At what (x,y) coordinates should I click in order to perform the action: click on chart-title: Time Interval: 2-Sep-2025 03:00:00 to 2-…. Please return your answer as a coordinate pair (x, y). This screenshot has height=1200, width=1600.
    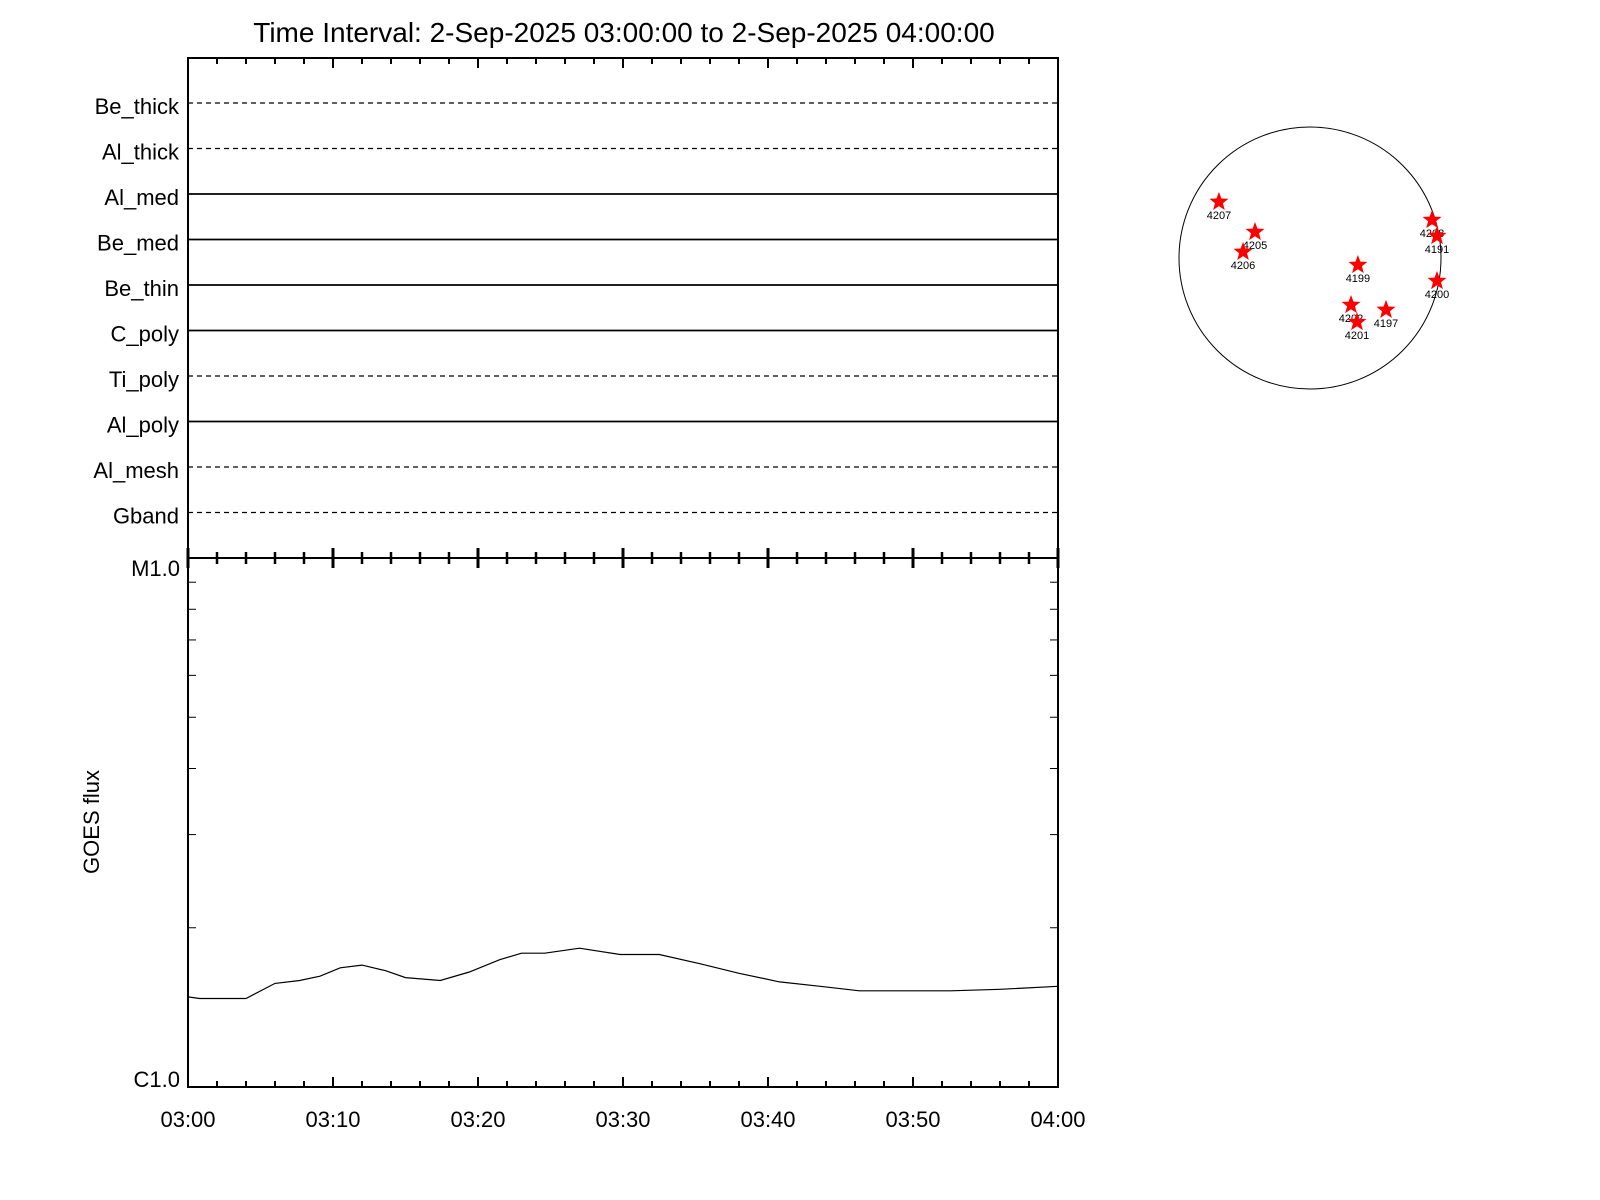
    Looking at the image, I should click on (623, 32).